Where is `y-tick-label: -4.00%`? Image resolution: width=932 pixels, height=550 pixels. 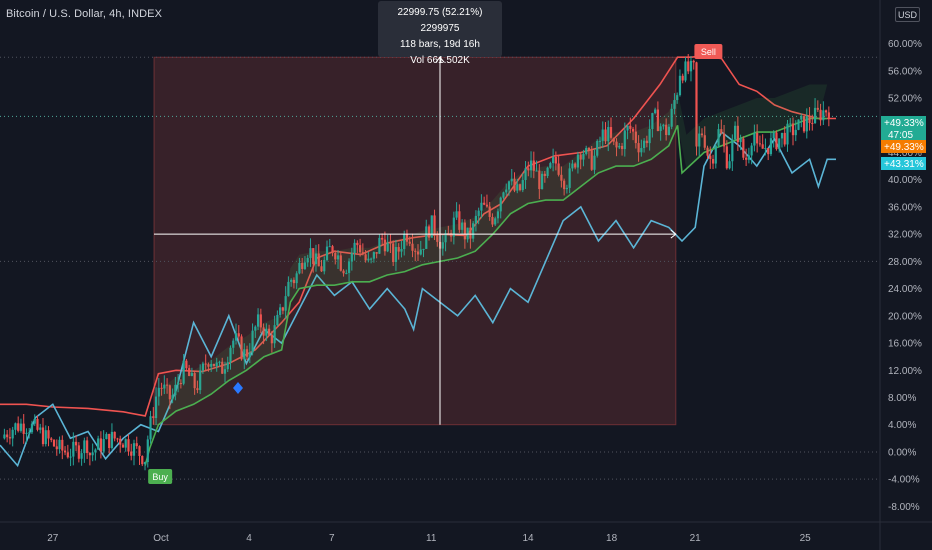
y-tick-label: -4.00% is located at coordinates (904, 480).